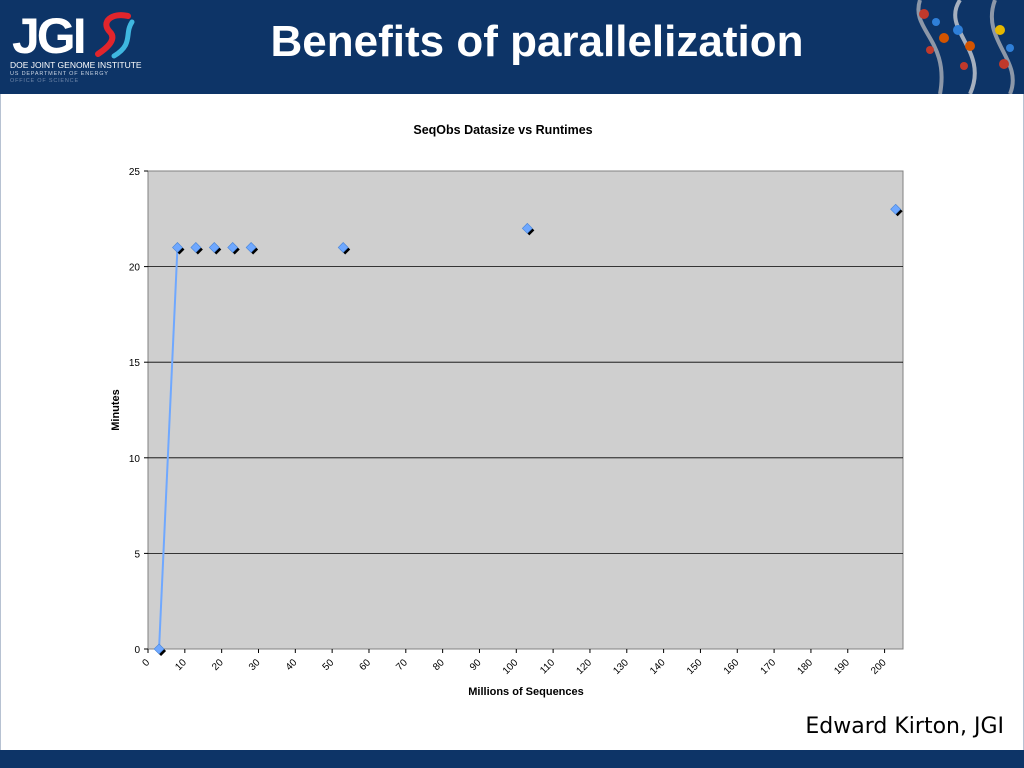 Image resolution: width=1024 pixels, height=768 pixels. What do you see at coordinates (904, 726) in the screenshot?
I see `author-credit: Edward Kirton, JGI` at bounding box center [904, 726].